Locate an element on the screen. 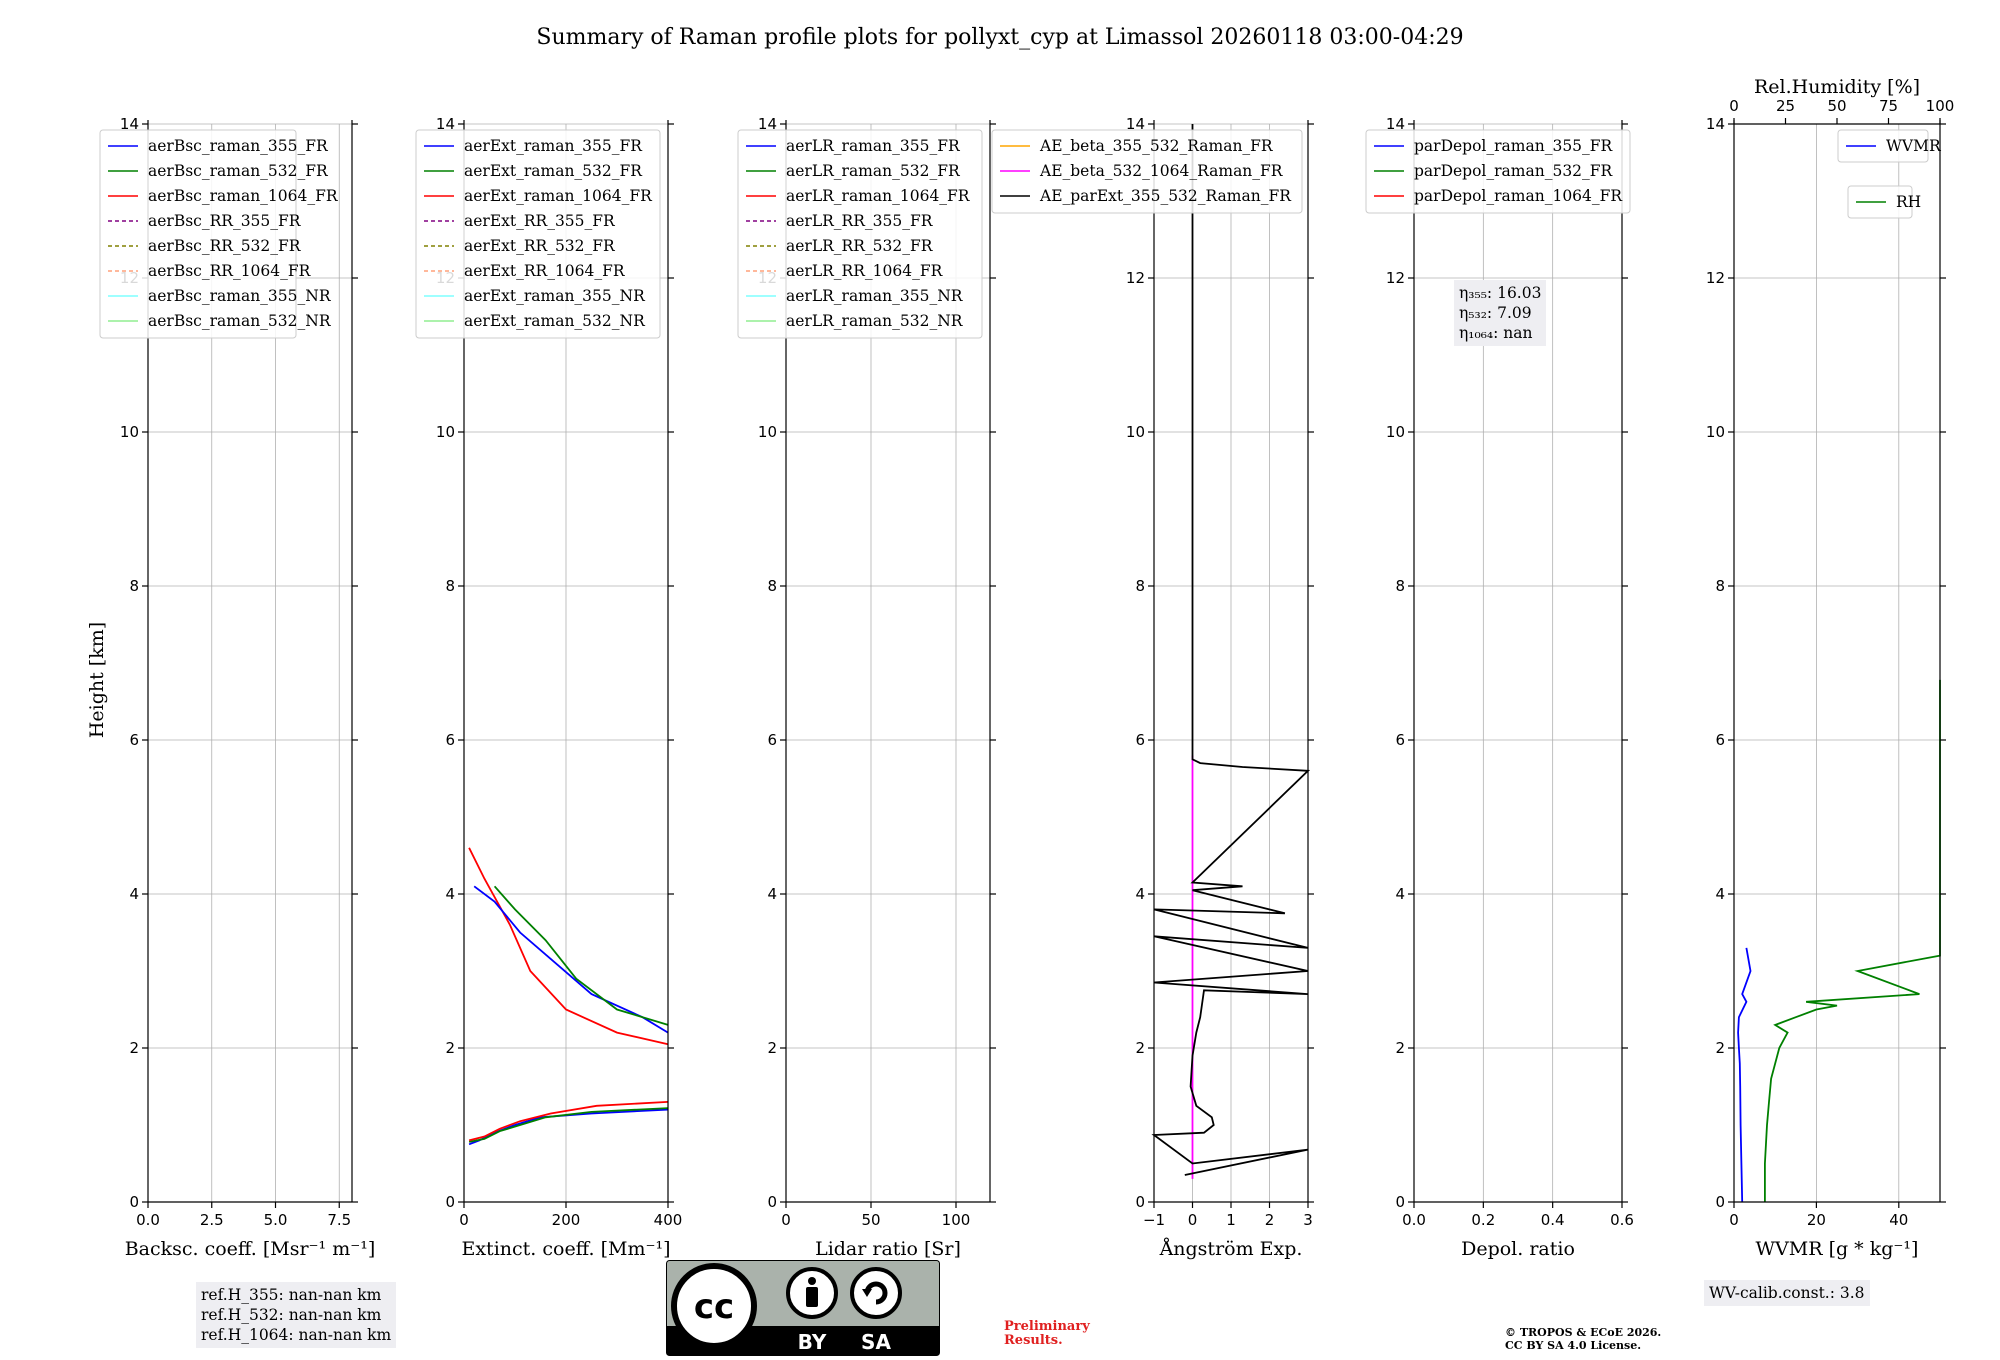 The image size is (2000, 1360). legend-label: aerBsc_raman_1064_FR is located at coordinates (243, 196).